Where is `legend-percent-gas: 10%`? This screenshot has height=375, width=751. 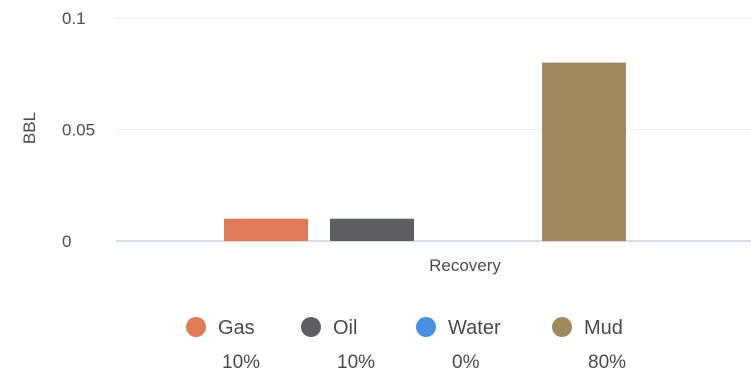 legend-percent-gas: 10% is located at coordinates (241, 362).